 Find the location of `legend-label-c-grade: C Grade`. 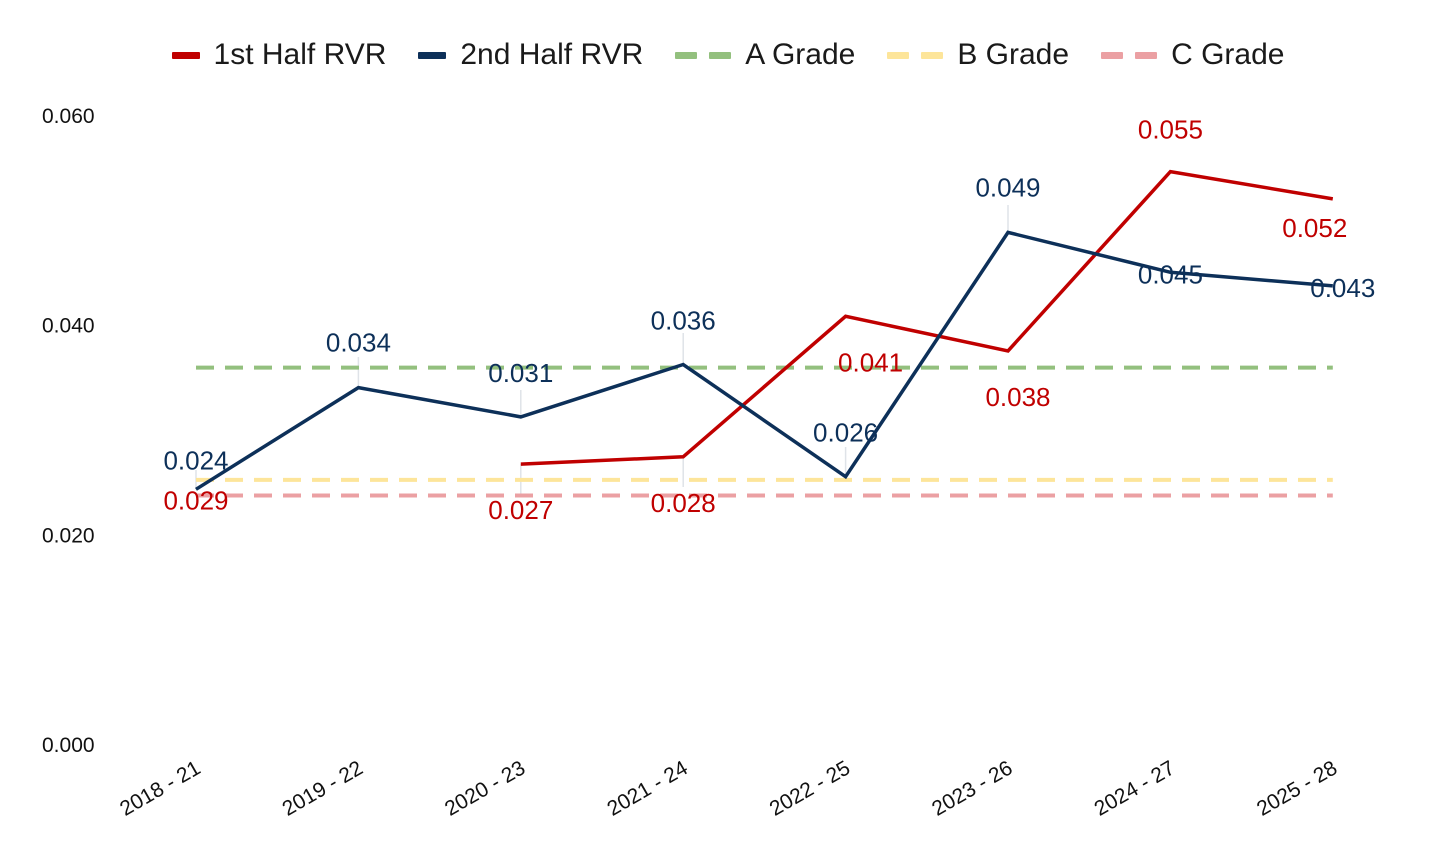

legend-label-c-grade: C Grade is located at coordinates (1228, 54).